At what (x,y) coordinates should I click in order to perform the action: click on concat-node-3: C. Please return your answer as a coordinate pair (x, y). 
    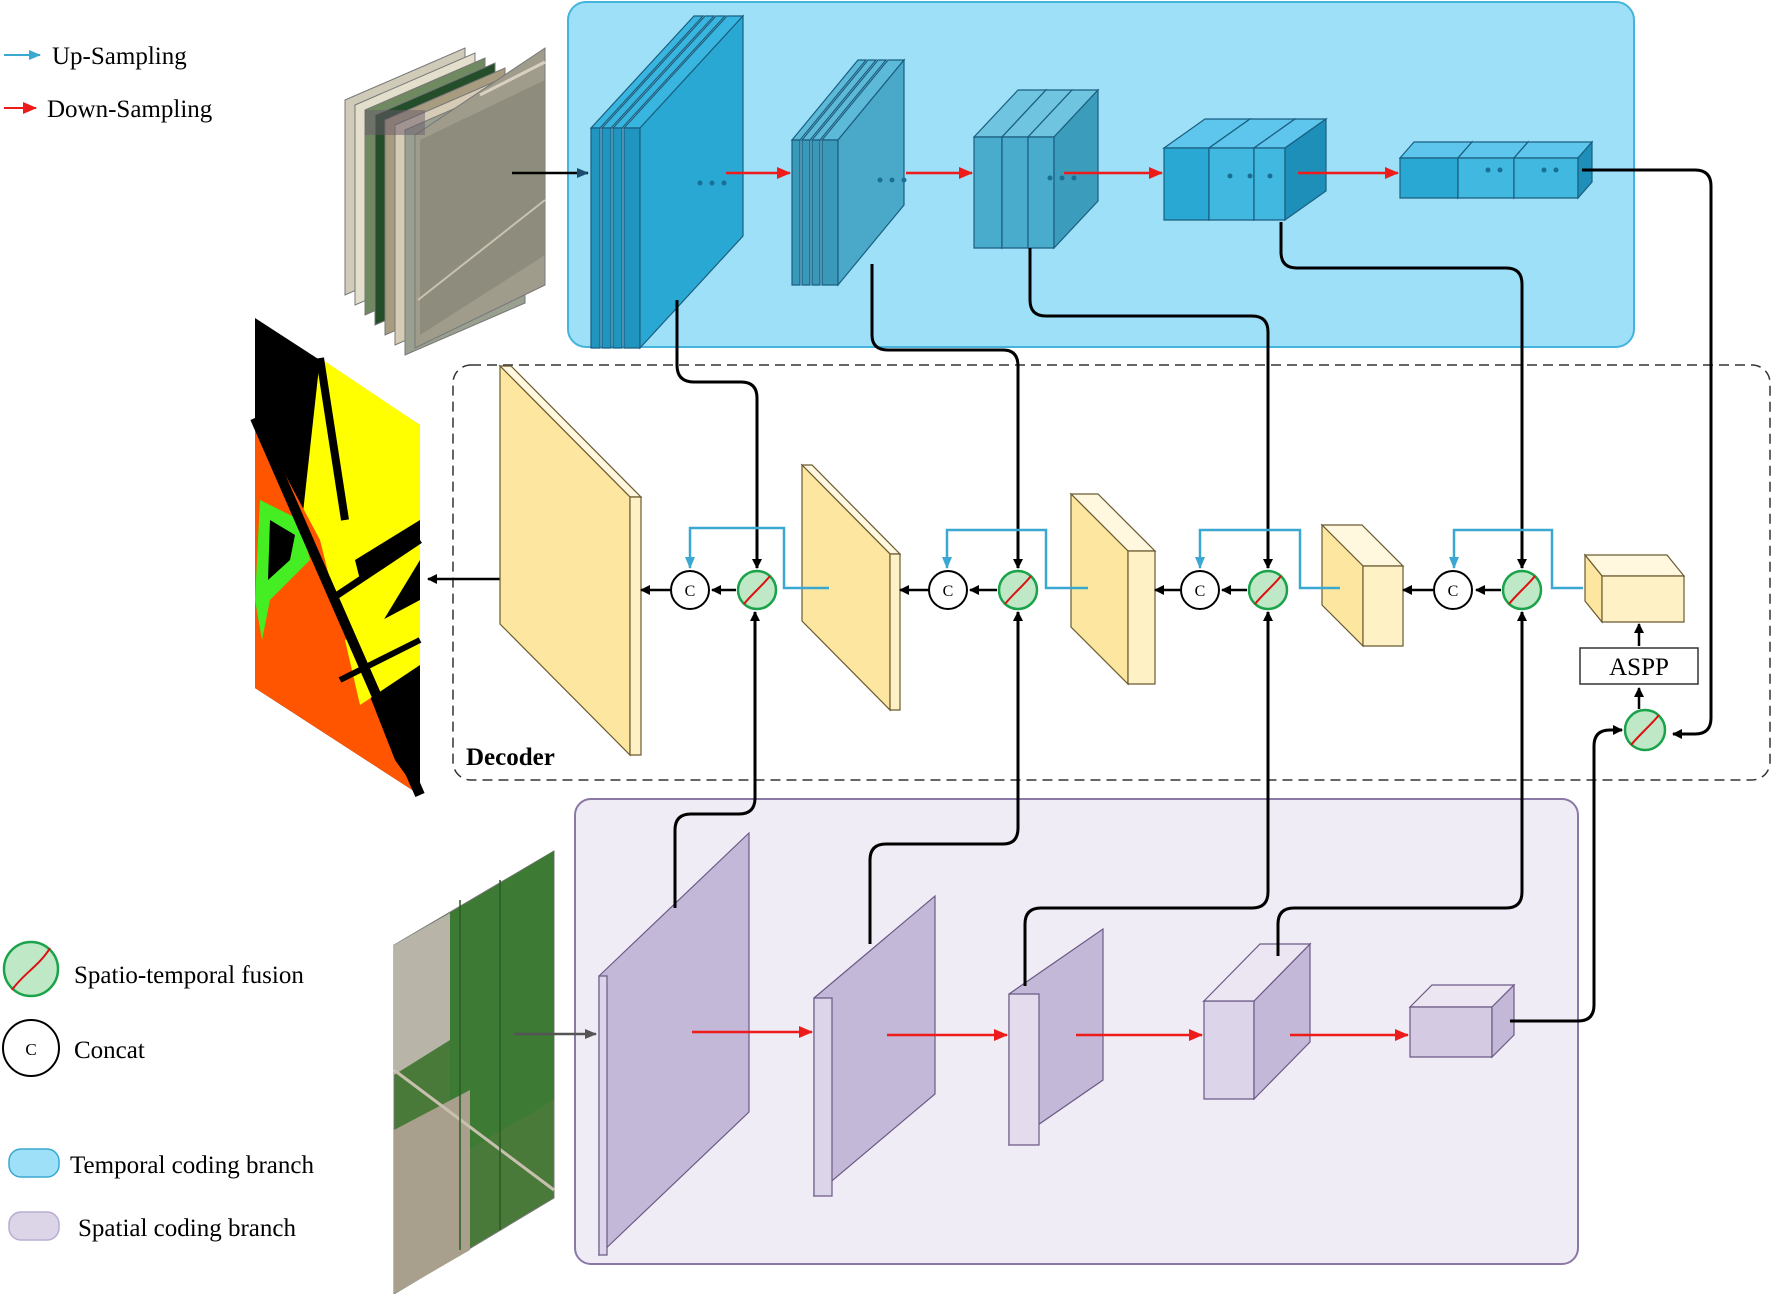
    Looking at the image, I should click on (1200, 590).